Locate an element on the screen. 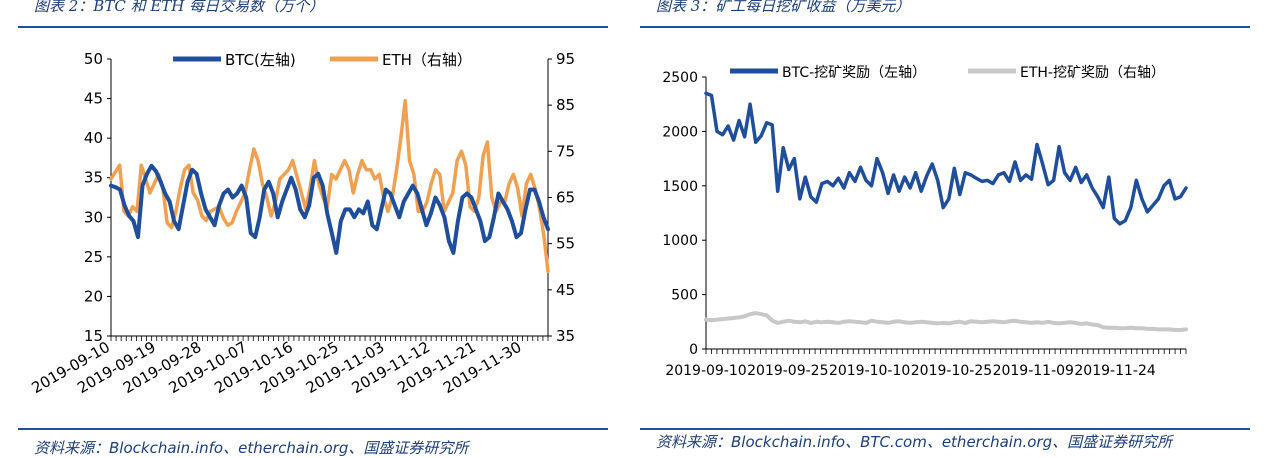  legend-label-1: BTC(左轴) is located at coordinates (260, 60).